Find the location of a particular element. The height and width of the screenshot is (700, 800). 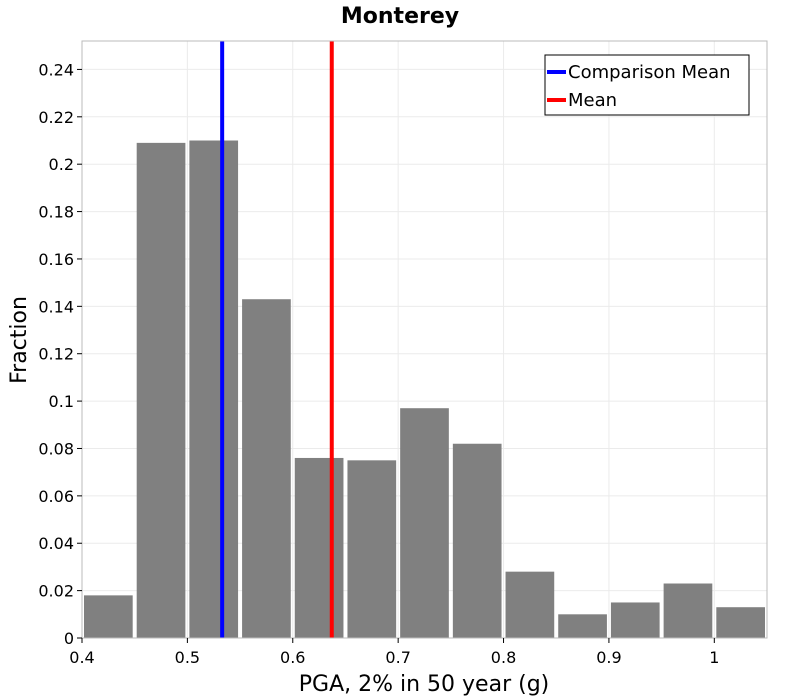

y-tick-label: 0.16 is located at coordinates (56, 259).